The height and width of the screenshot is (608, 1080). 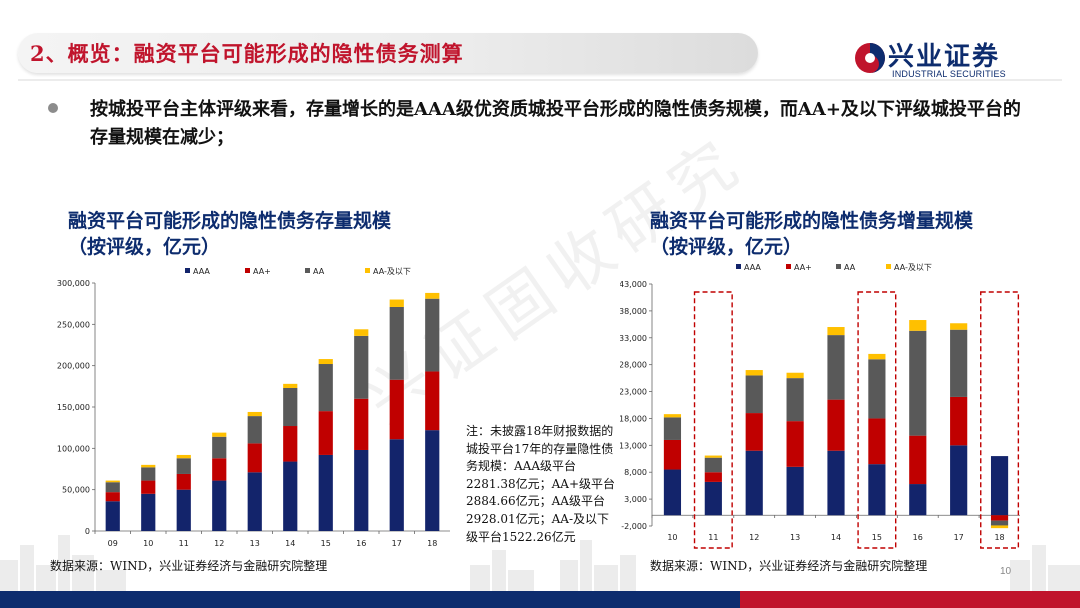 What do you see at coordinates (87, 531) in the screenshot?
I see `y-tick-label: 0` at bounding box center [87, 531].